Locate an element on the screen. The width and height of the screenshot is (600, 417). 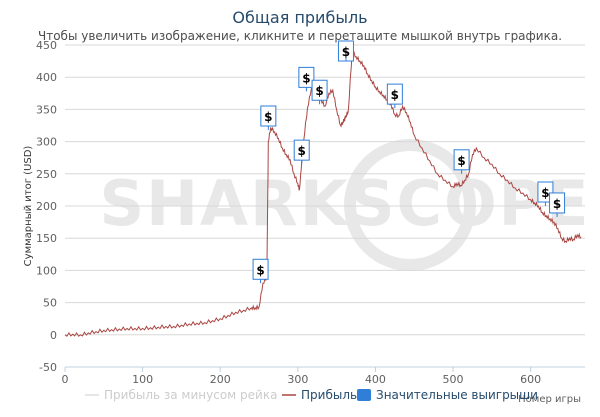
x-tick-label: 400 is located at coordinates (375, 379).